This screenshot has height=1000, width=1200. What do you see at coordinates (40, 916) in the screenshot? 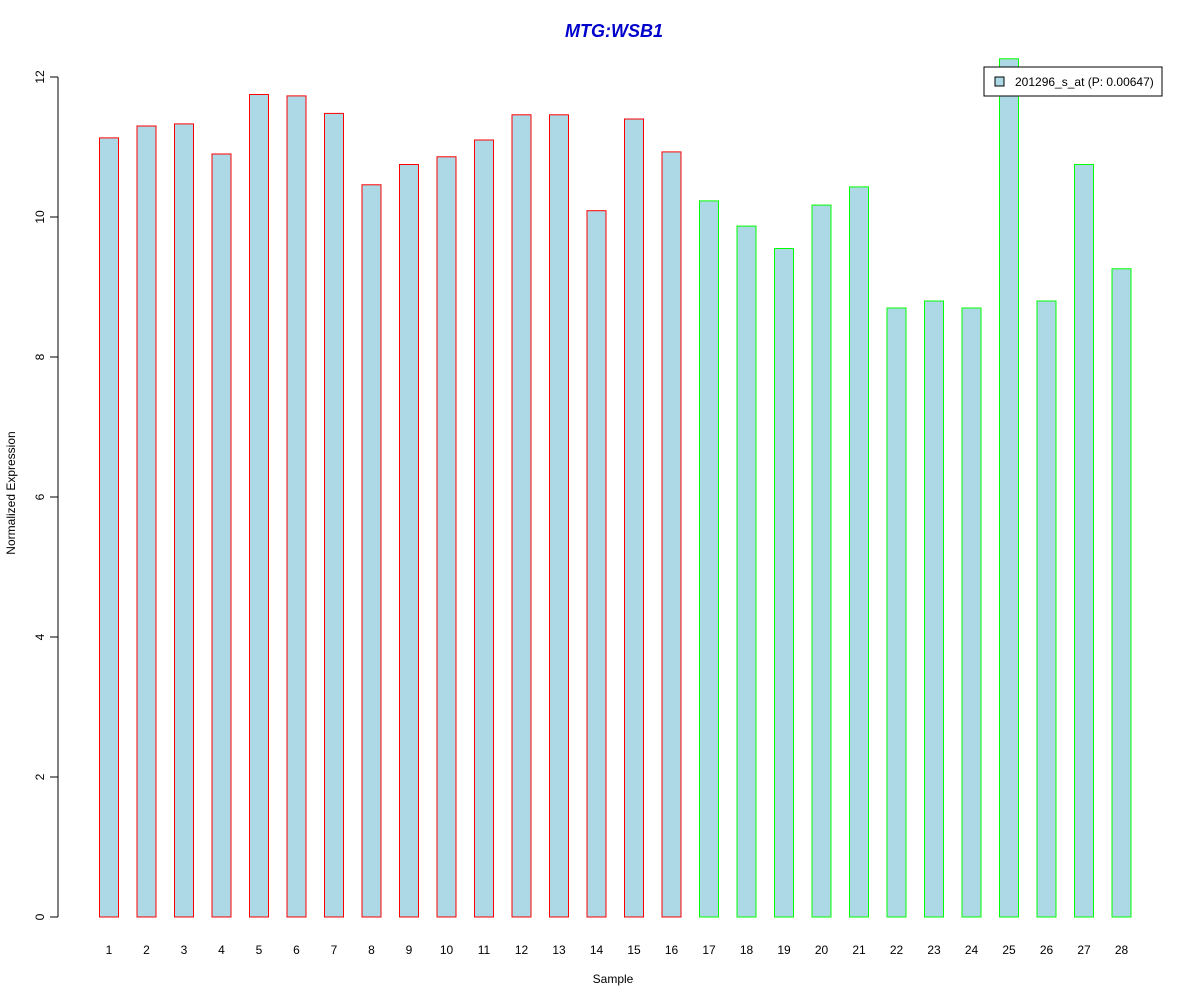
I see `y-tick-label: 0` at bounding box center [40, 916].